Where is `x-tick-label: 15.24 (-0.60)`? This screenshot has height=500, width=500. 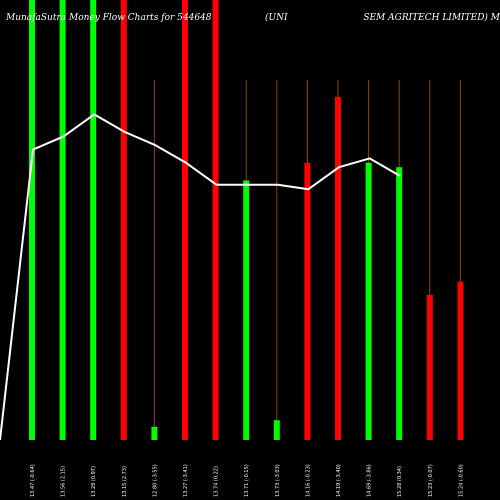 x-tick-label: 15.24 (-0.60) is located at coordinates (461, 480).